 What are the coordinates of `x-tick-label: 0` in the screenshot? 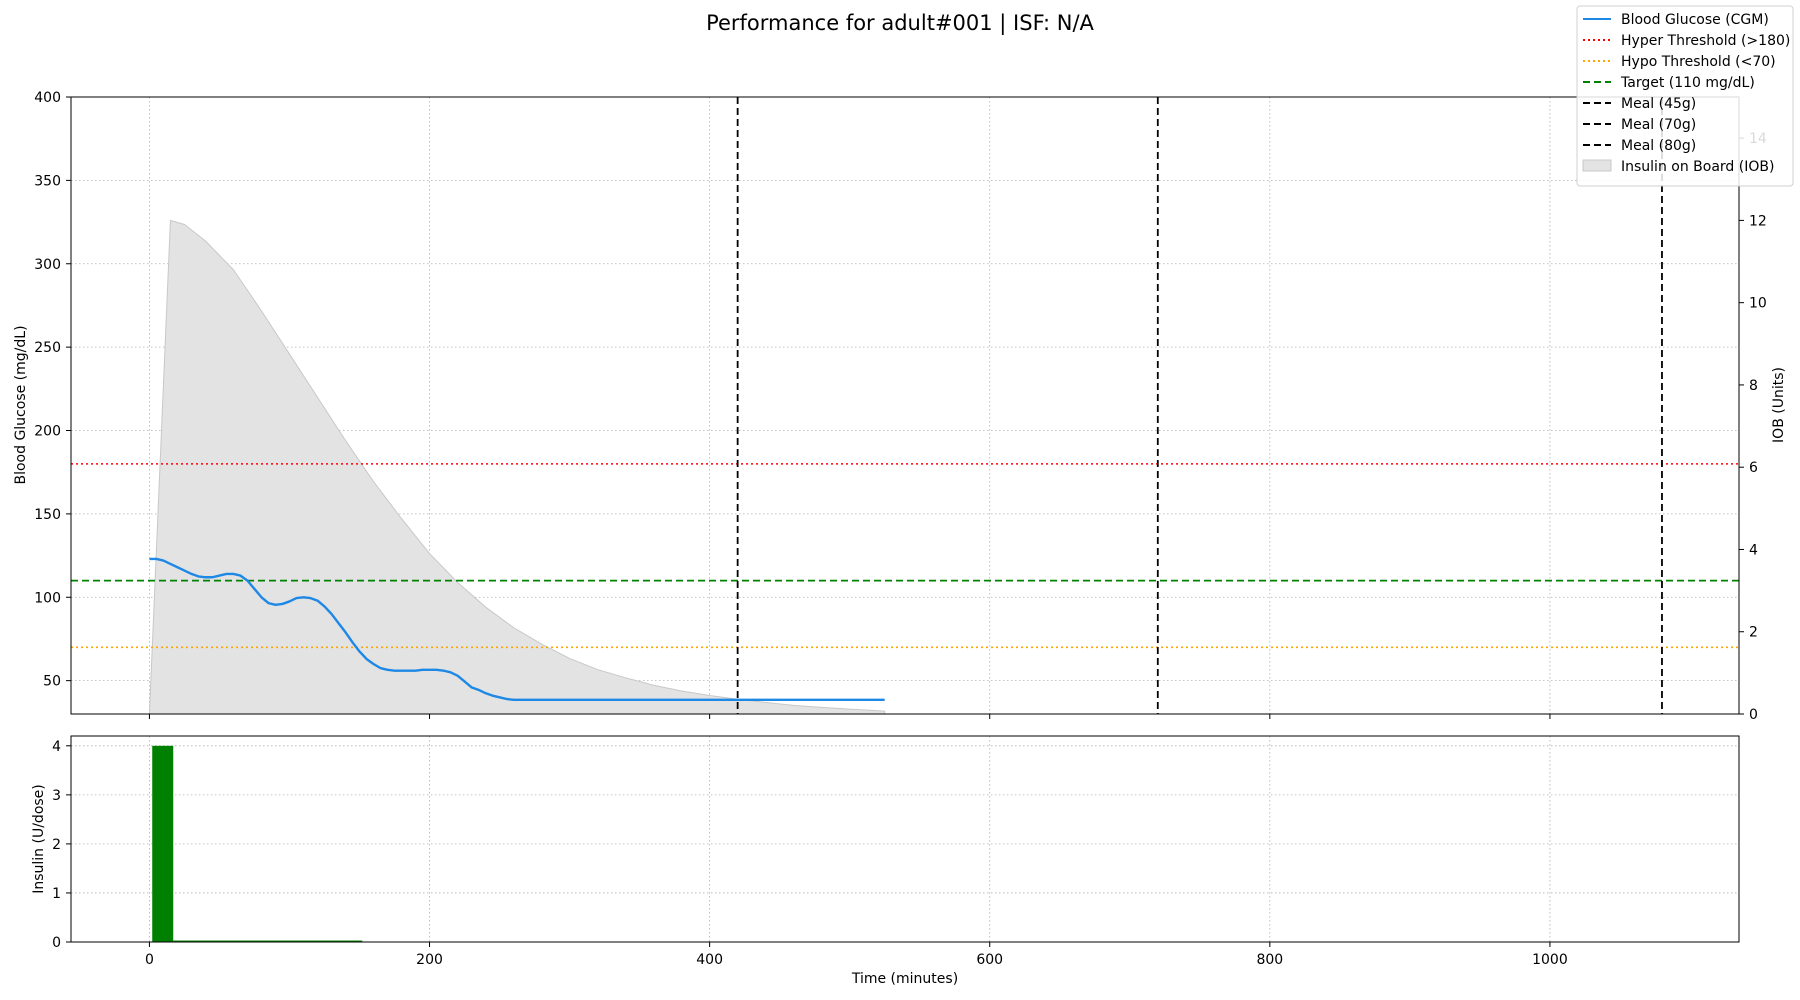 It's located at (149, 960).